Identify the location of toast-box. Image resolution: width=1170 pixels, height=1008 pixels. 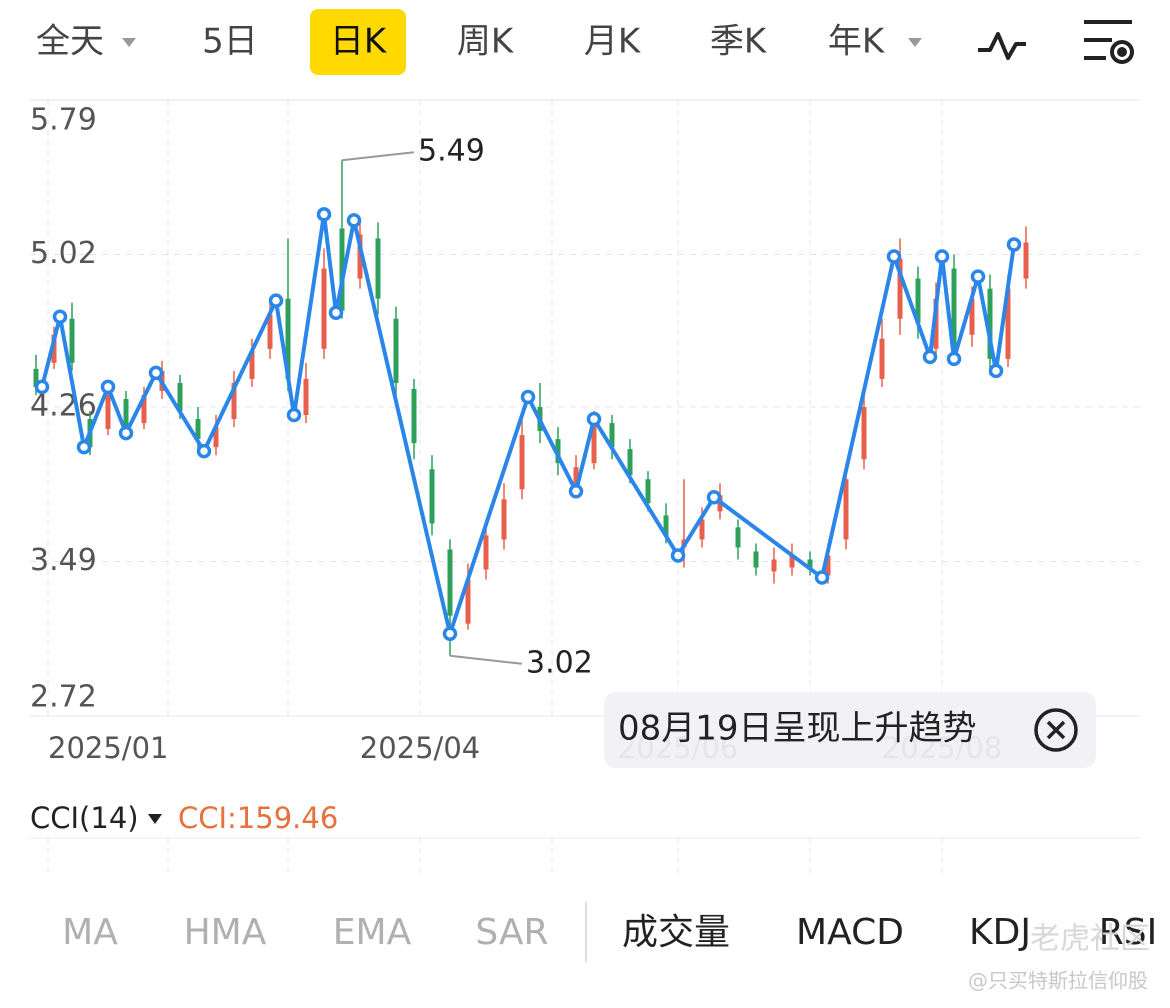
(850, 730).